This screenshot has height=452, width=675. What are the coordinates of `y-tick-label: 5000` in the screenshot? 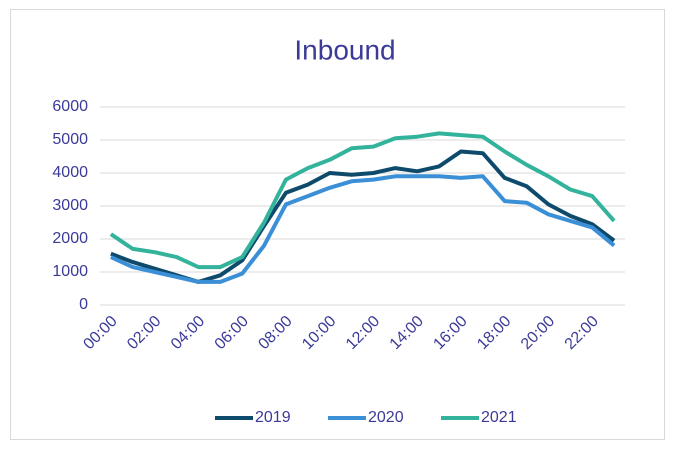 It's located at (70, 139).